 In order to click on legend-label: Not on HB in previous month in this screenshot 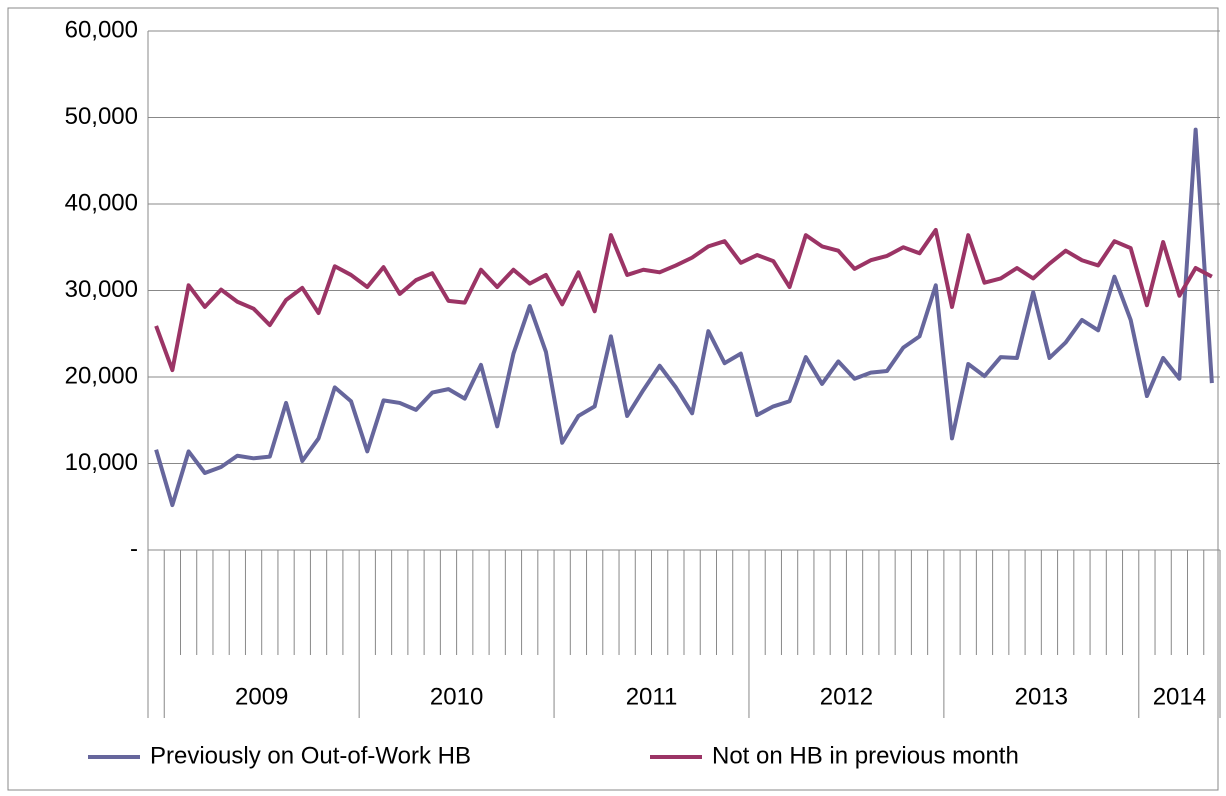, I will do `click(865, 755)`.